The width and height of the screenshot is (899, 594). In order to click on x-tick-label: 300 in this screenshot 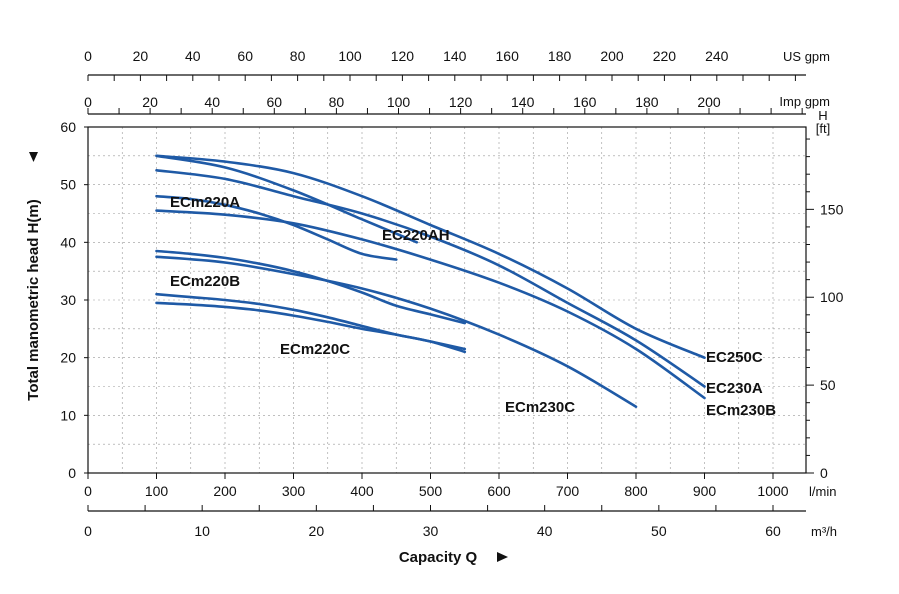, I will do `click(294, 491)`.